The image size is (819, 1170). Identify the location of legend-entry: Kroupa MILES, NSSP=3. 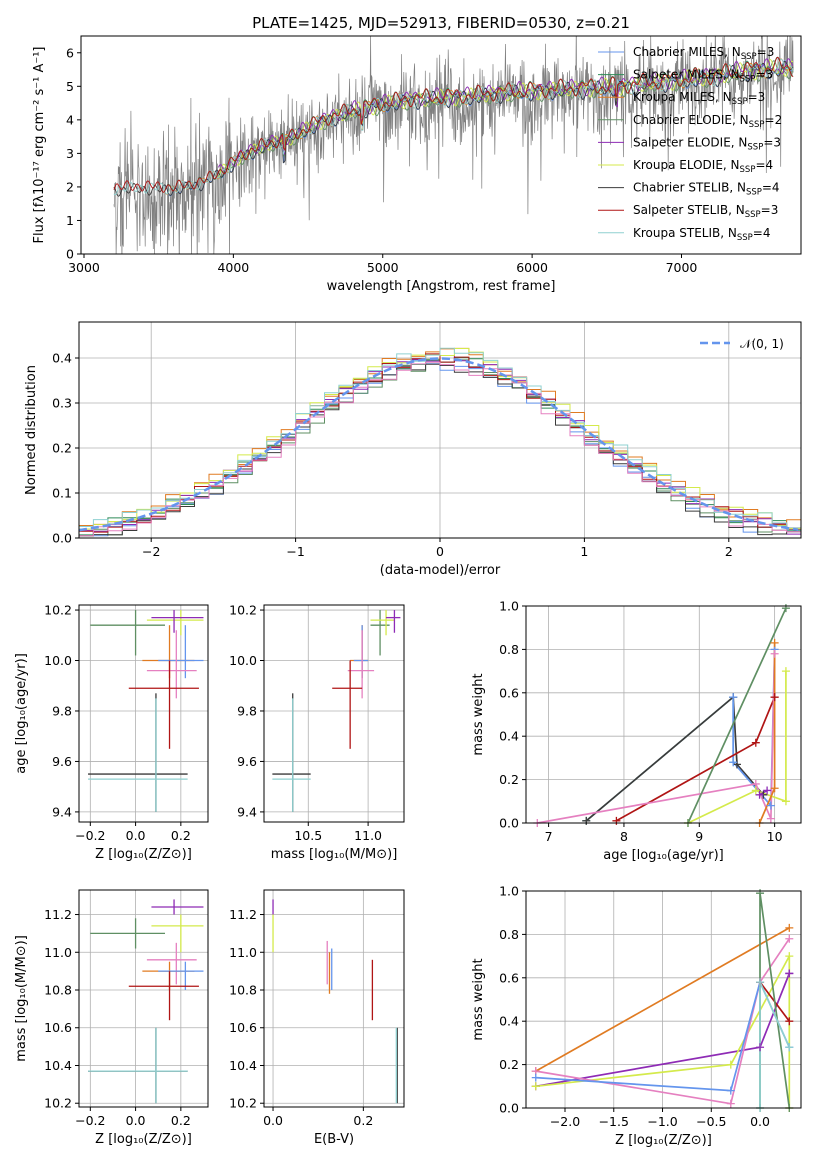
(699, 98).